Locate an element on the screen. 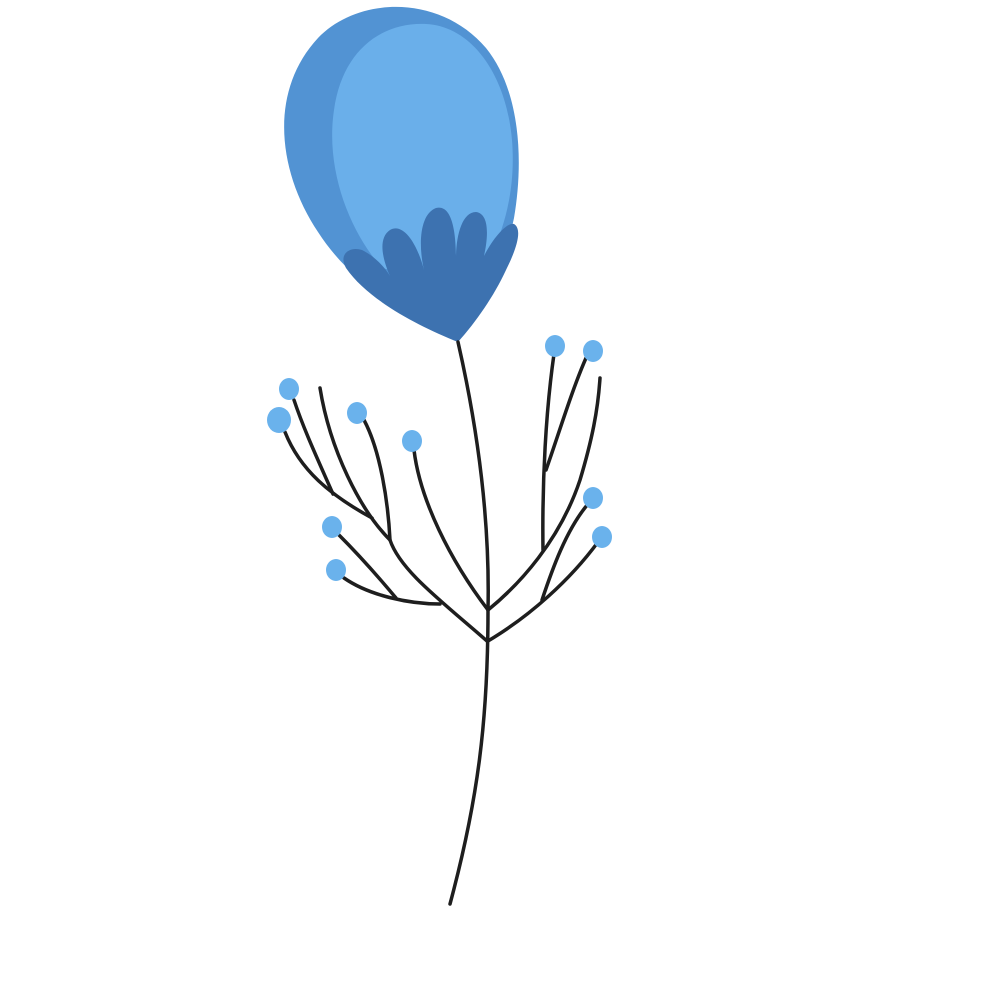  main-stem is located at coordinates (469, 623).